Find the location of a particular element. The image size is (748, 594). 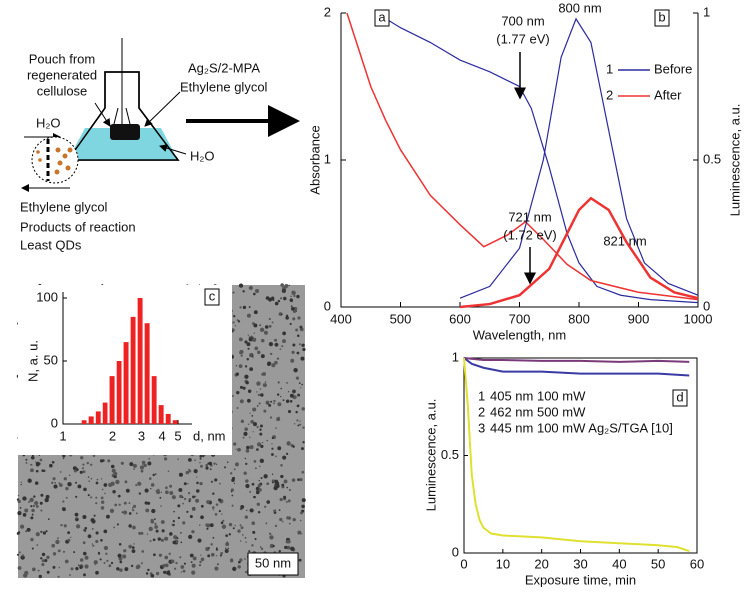

x-axis-label: Wavelength, nm is located at coordinates (519, 334).